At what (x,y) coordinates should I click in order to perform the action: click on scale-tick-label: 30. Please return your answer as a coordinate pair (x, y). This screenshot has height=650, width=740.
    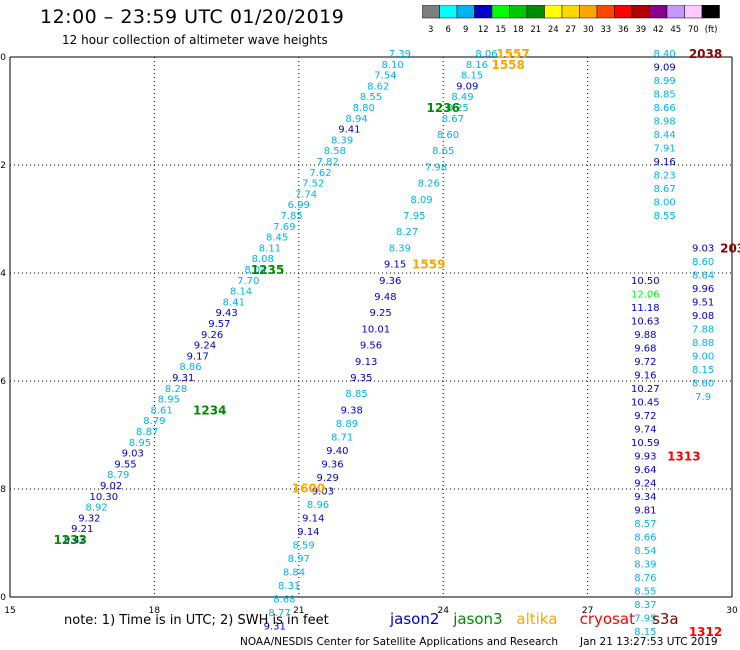
    Looking at the image, I should click on (588, 30).